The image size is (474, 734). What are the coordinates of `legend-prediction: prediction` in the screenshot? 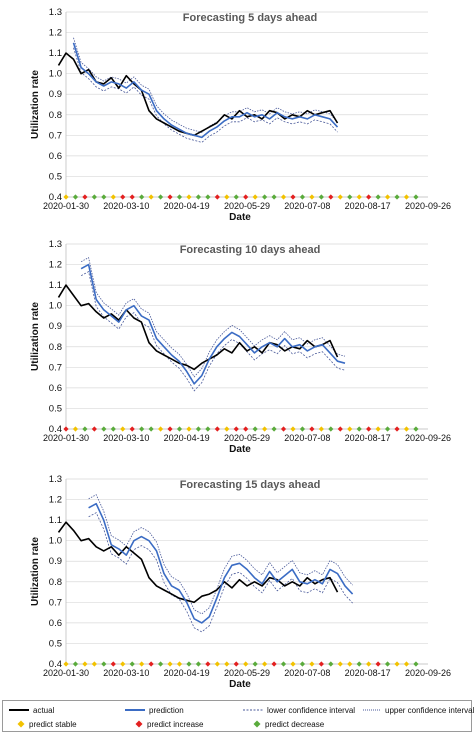 It's located at (154, 710).